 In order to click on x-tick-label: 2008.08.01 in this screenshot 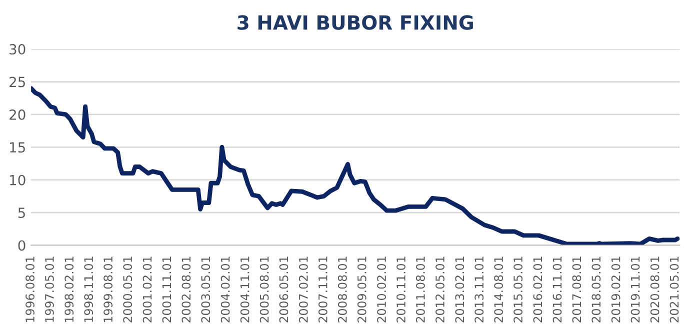, I will do `click(342, 289)`.